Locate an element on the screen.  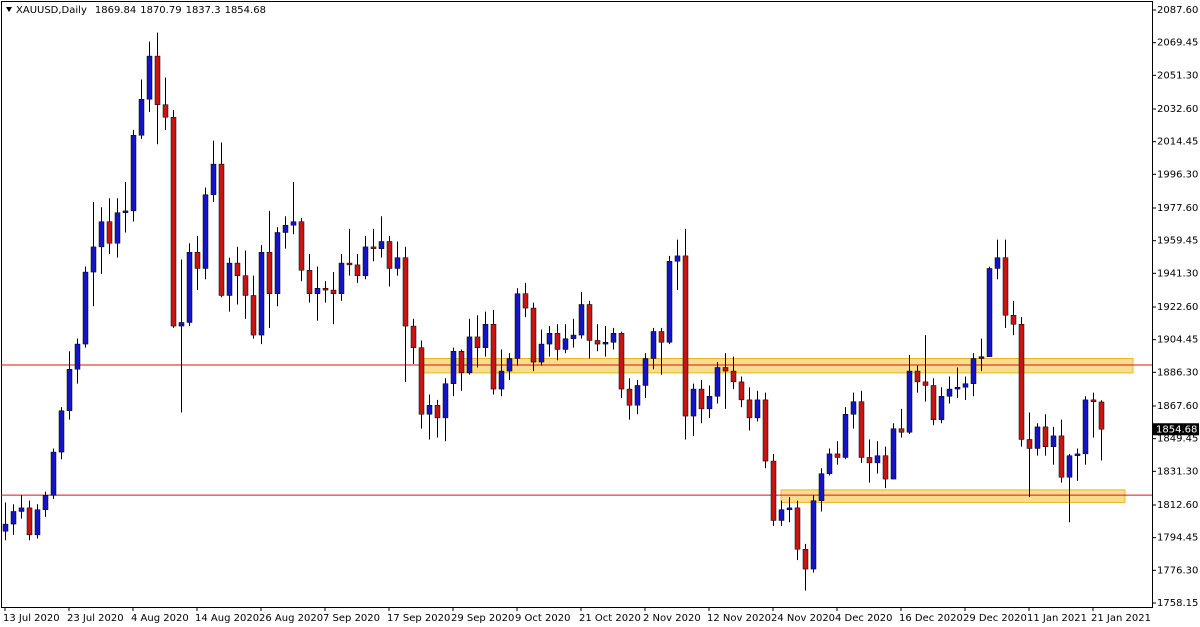
x-tick-label: 23 Jul 2020 is located at coordinates (95, 618).